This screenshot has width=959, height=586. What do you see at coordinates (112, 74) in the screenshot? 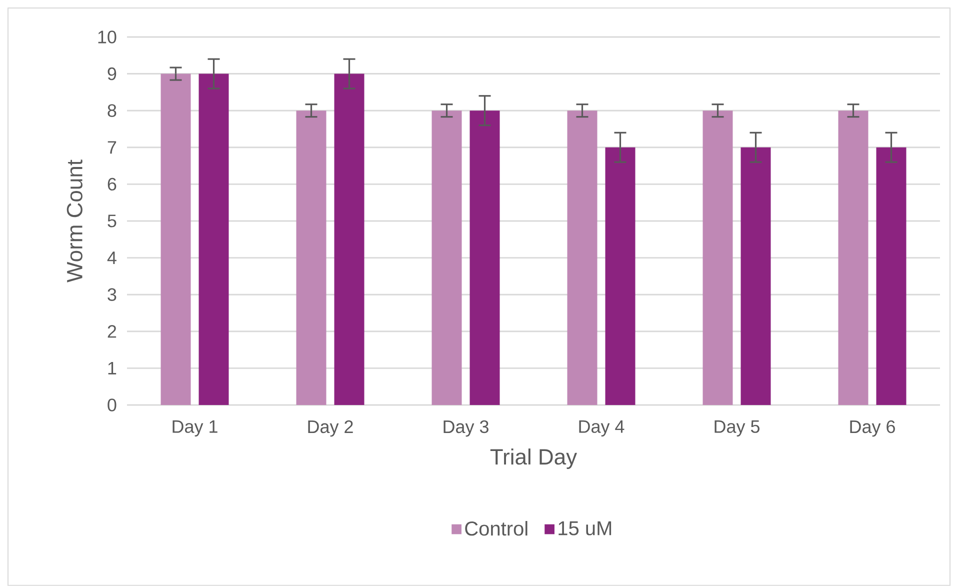
I see `y-tick-label: 9` at bounding box center [112, 74].